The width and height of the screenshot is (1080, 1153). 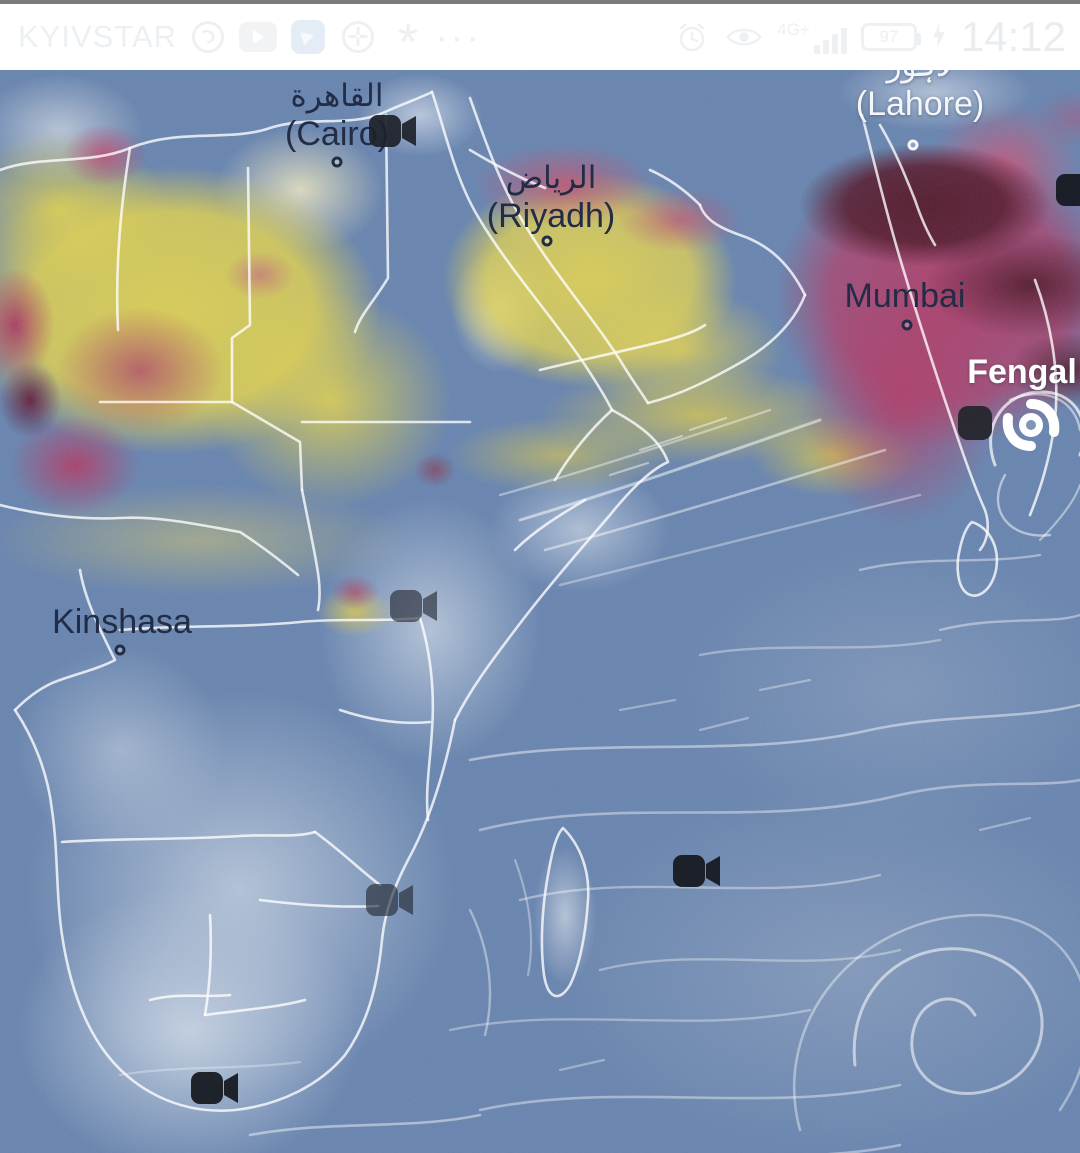 I want to click on webcam-icon-east-africa, so click(x=414, y=606).